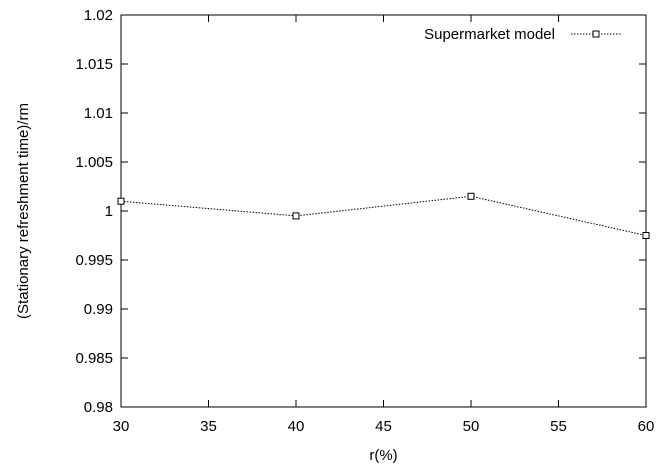  What do you see at coordinates (208, 426) in the screenshot?
I see `x-tick-label: 35` at bounding box center [208, 426].